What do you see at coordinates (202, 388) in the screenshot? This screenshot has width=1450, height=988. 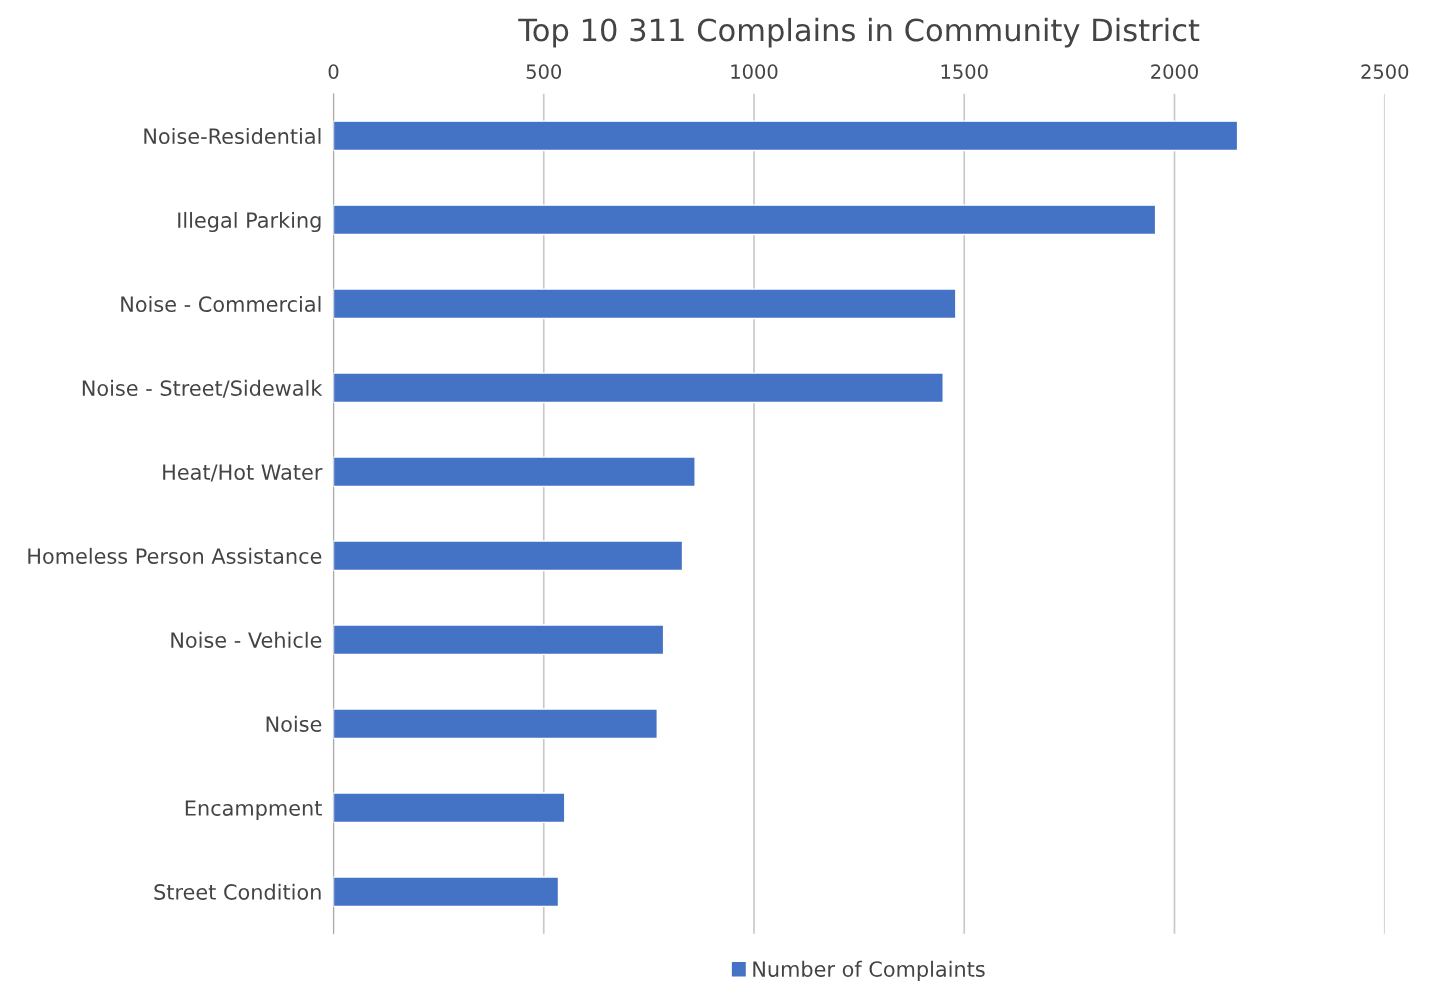 I see `y-tick-label: Noise - Street/Sidewalk` at bounding box center [202, 388].